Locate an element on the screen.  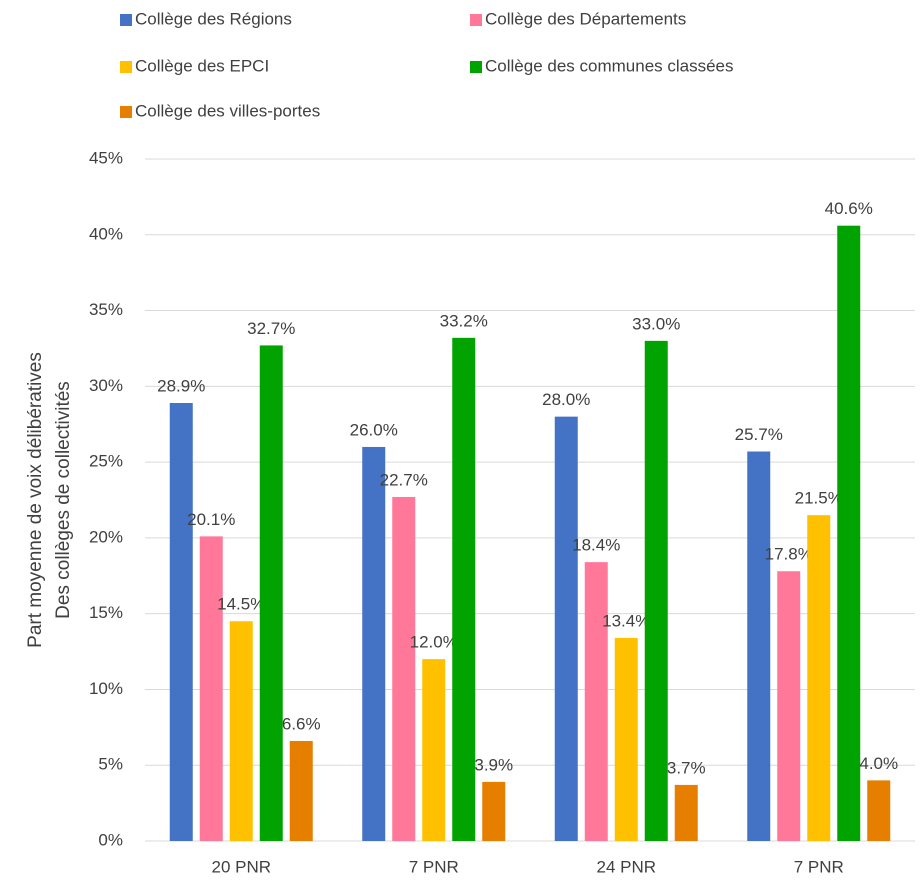
y-tick-label: 45% is located at coordinates (106, 157).